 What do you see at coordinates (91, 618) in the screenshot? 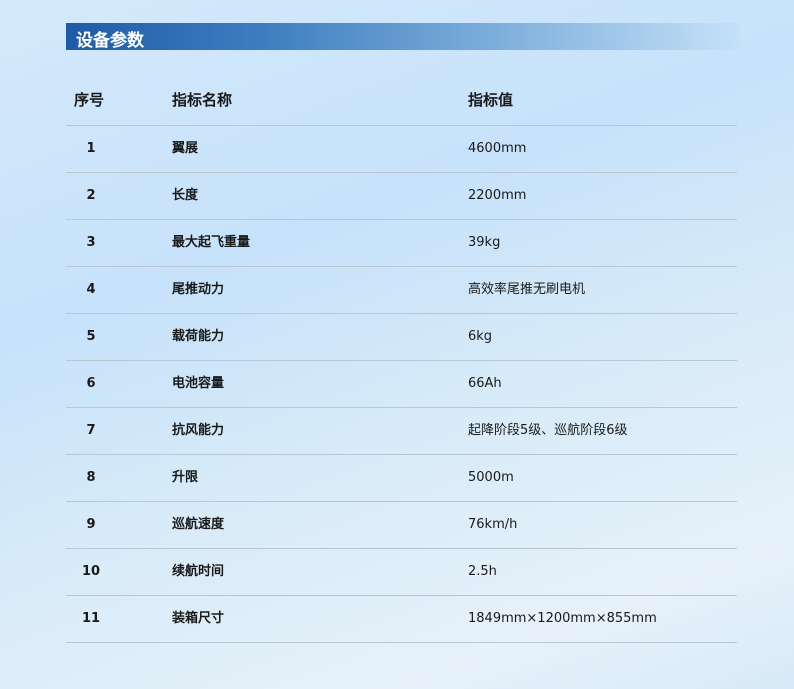
I see `cell-index: 11` at bounding box center [91, 618].